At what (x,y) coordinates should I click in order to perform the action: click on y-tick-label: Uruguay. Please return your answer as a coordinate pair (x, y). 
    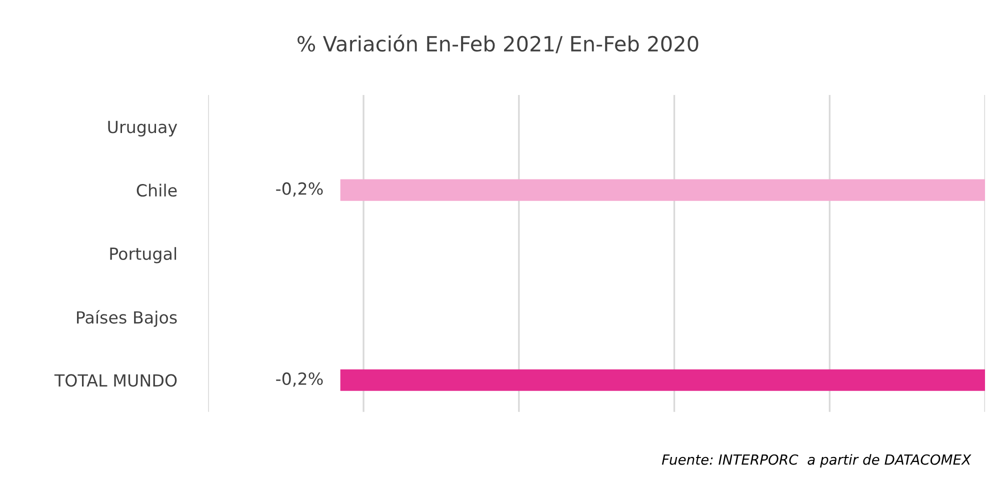
    Looking at the image, I should click on (143, 128).